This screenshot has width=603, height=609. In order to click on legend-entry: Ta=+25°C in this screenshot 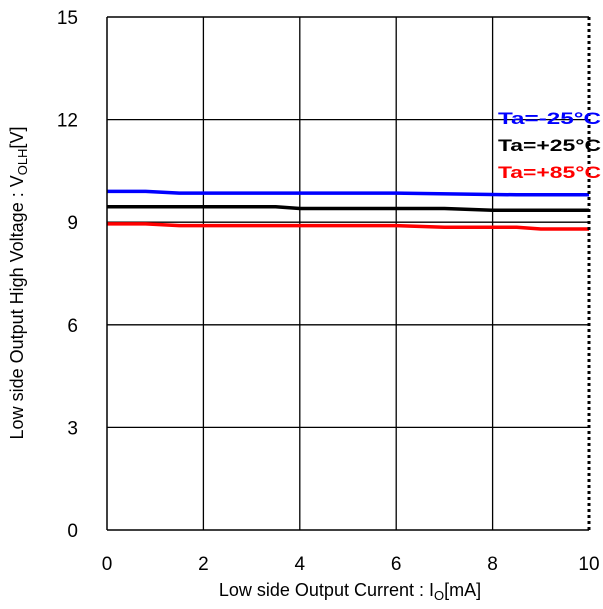, I will do `click(549, 145)`.